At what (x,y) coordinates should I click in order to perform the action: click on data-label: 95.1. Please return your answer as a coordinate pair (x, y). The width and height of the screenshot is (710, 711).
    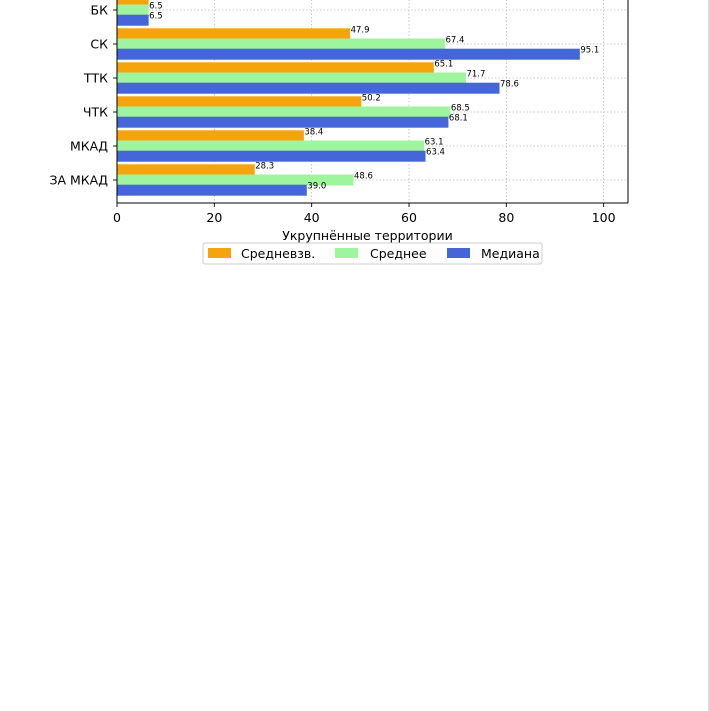
    Looking at the image, I should click on (589, 51).